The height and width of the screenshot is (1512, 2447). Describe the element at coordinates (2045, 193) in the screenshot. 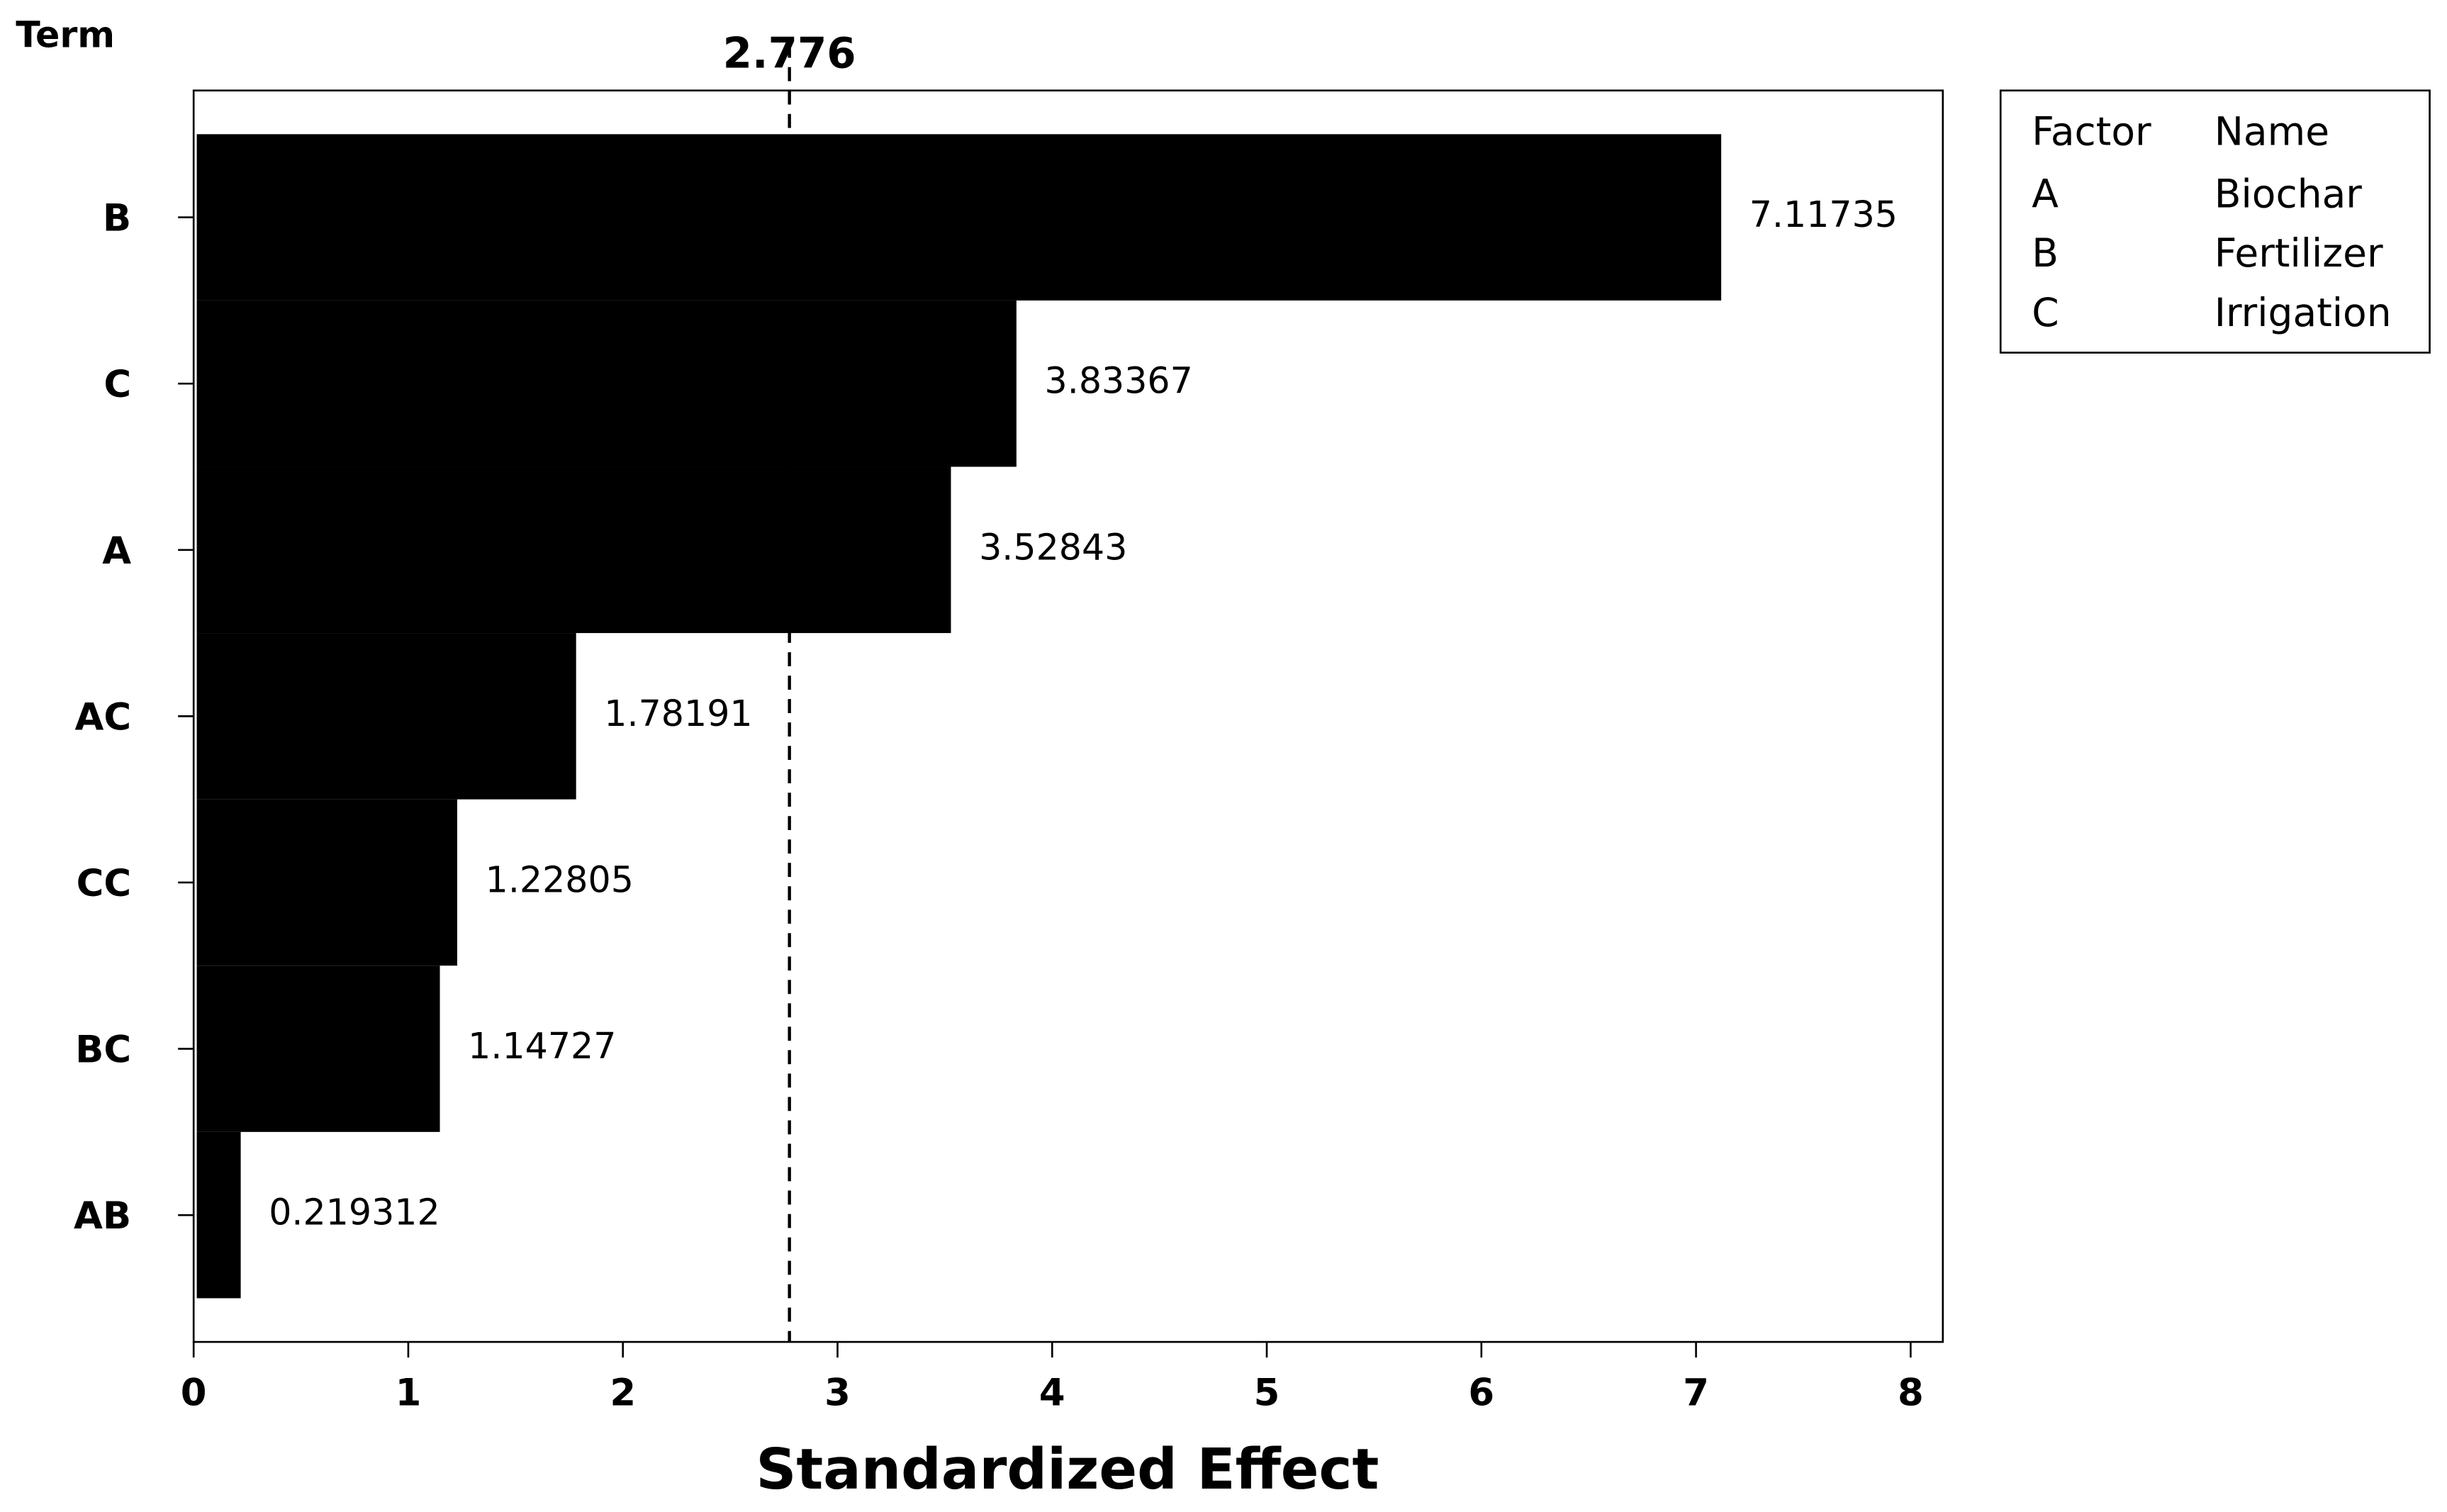

I see `legend-cell: A` at that location.